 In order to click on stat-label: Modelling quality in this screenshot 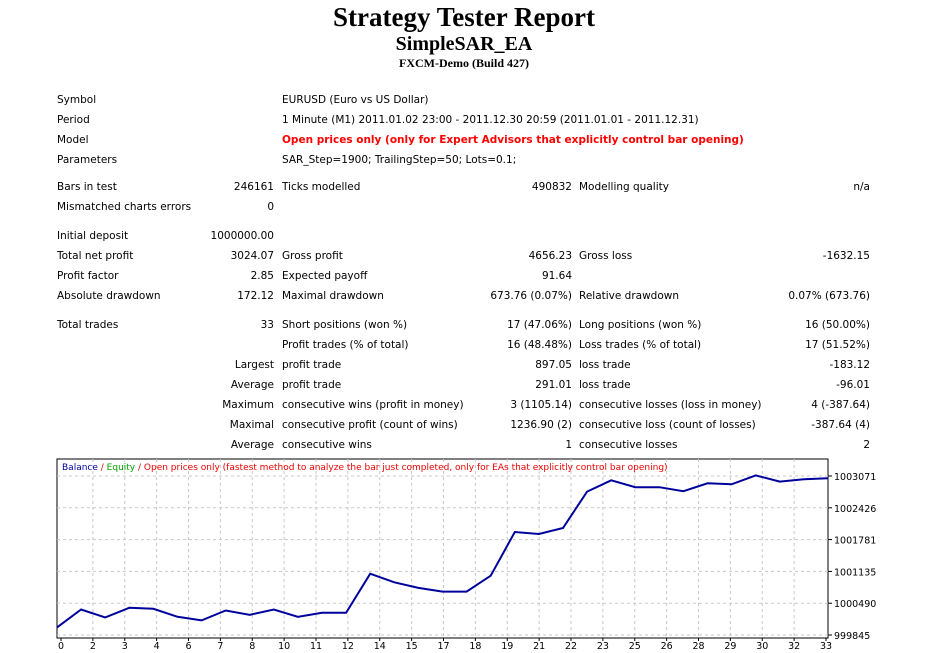, I will do `click(624, 187)`.